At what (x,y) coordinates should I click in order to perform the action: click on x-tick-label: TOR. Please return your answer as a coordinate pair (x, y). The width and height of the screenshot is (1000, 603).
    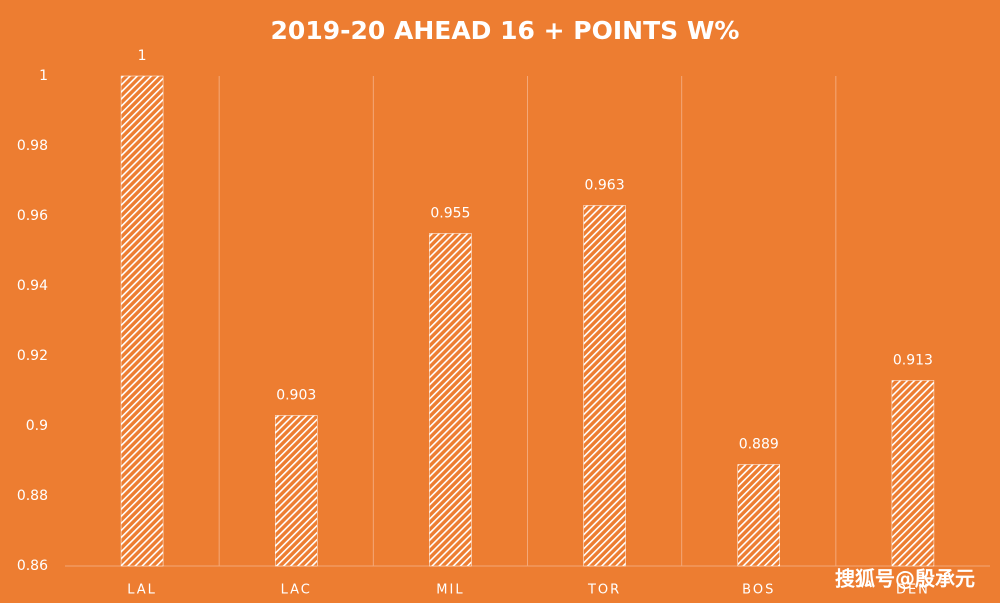
    Looking at the image, I should click on (604, 590).